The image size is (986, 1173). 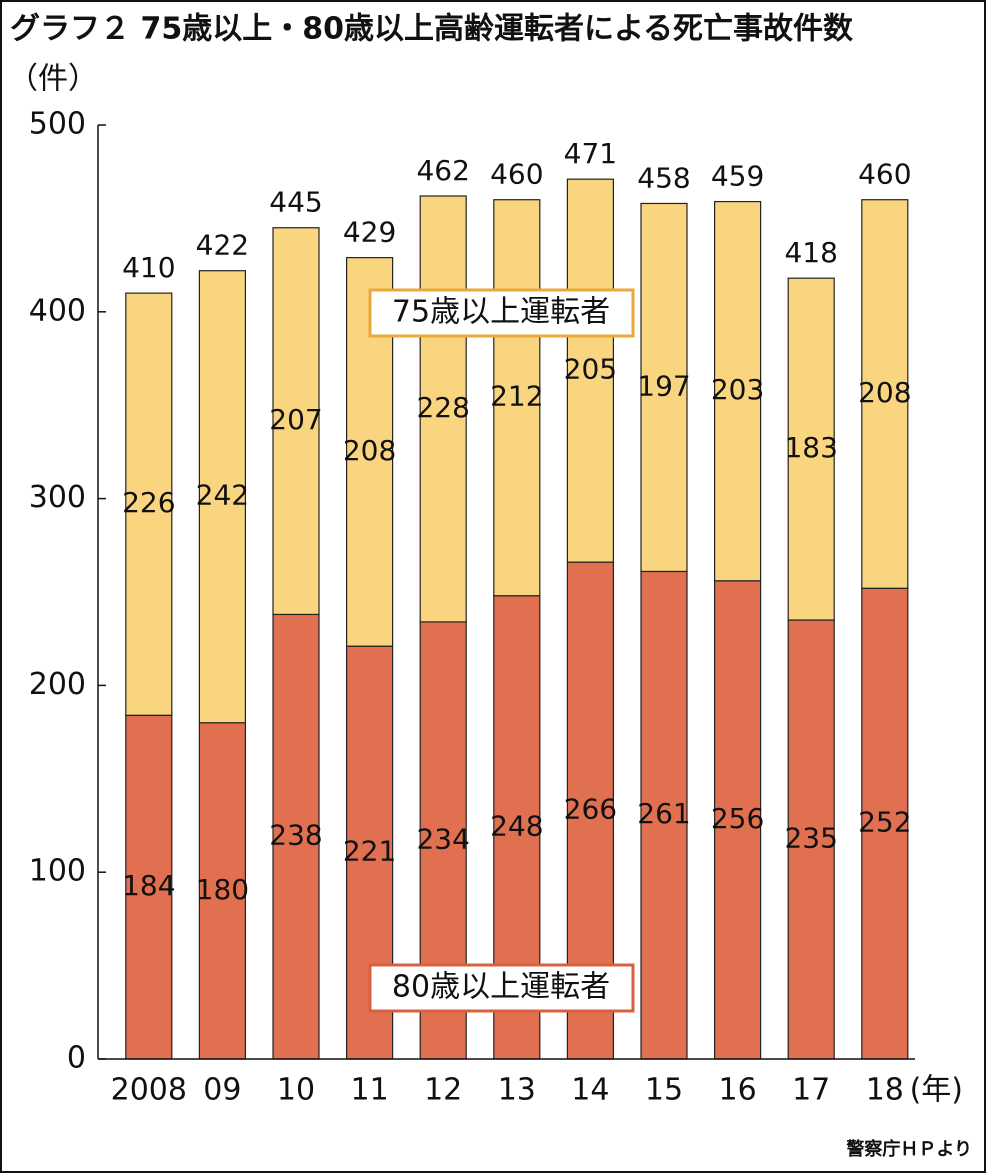 I want to click on x-unit: (年), so click(x=936, y=1090).